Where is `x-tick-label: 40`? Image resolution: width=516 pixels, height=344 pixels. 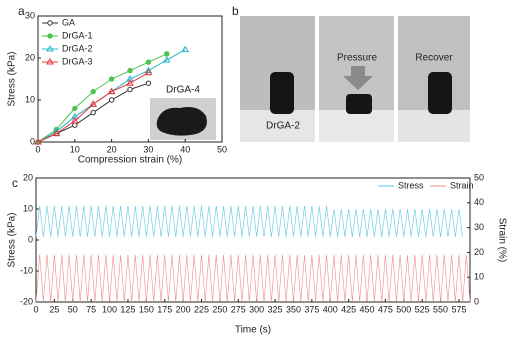
x-tick-label: 40 is located at coordinates (185, 149).